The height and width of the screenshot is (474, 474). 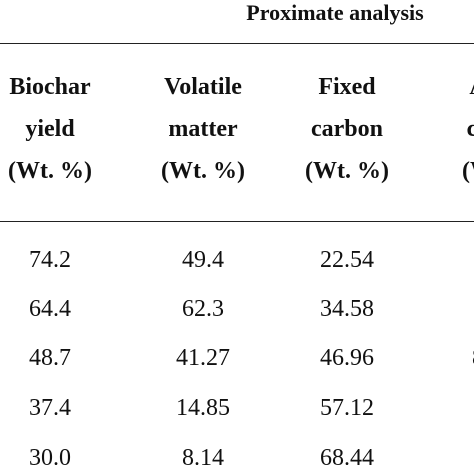 I want to click on table-cell: 8, so click(x=446, y=358).